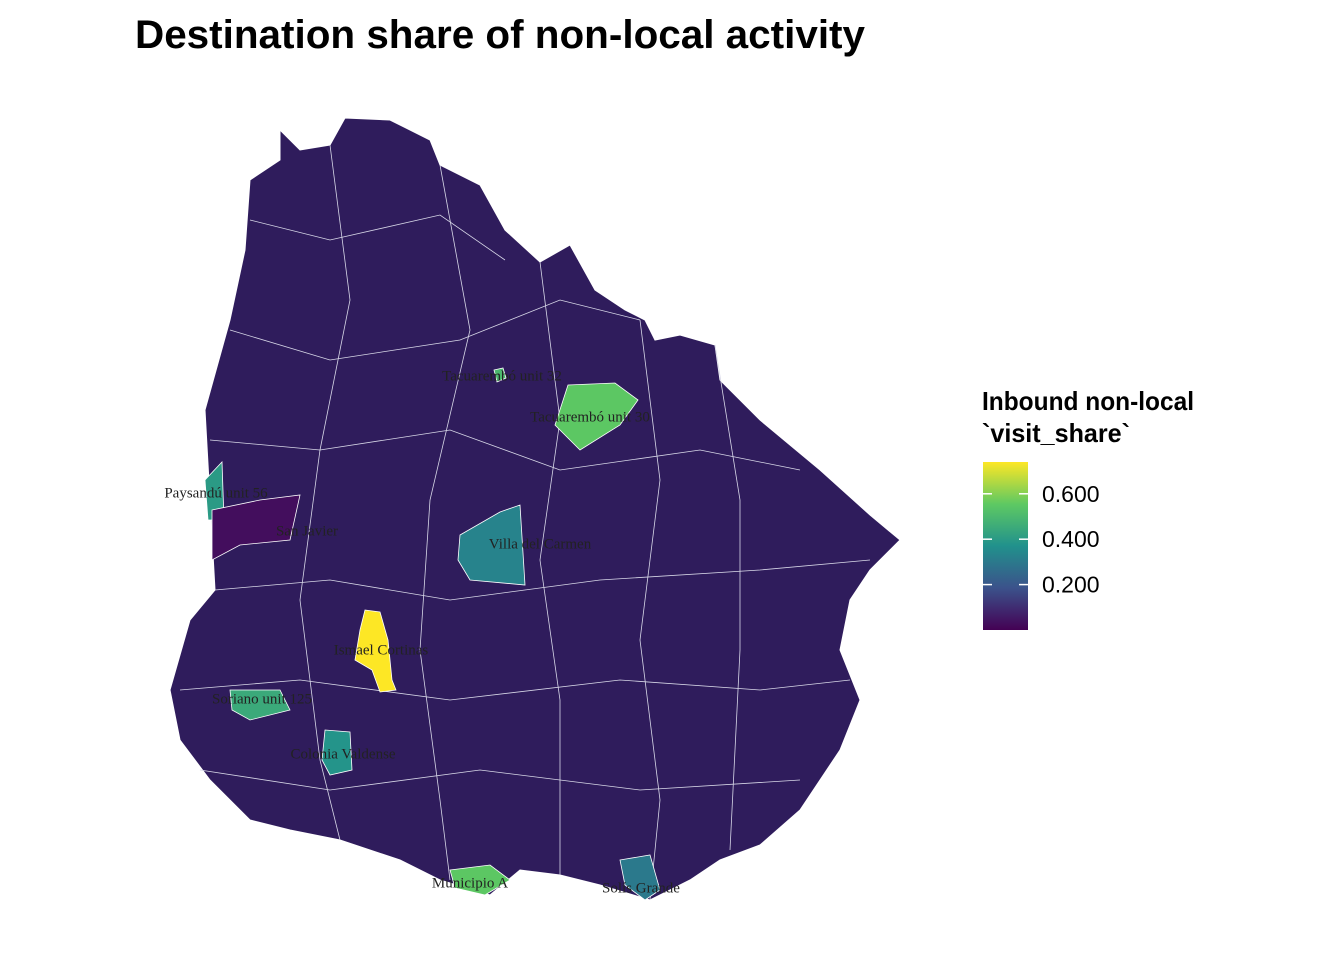 The width and height of the screenshot is (1344, 960). I want to click on region-label: Municipio A, so click(470, 883).